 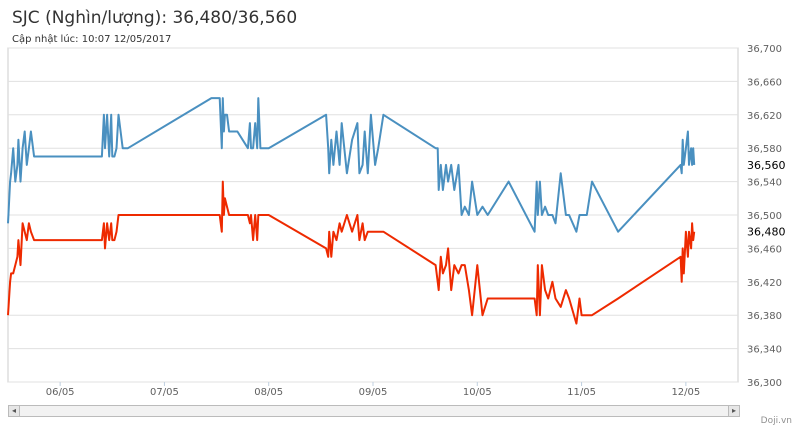 I want to click on update-timestamp: Cập nhật lúc: 10:07 12/05/2017, so click(x=92, y=39).